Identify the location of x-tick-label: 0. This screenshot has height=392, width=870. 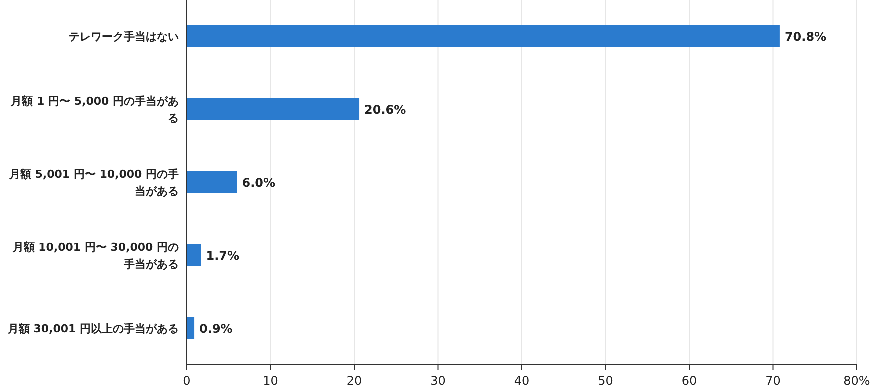
(187, 381).